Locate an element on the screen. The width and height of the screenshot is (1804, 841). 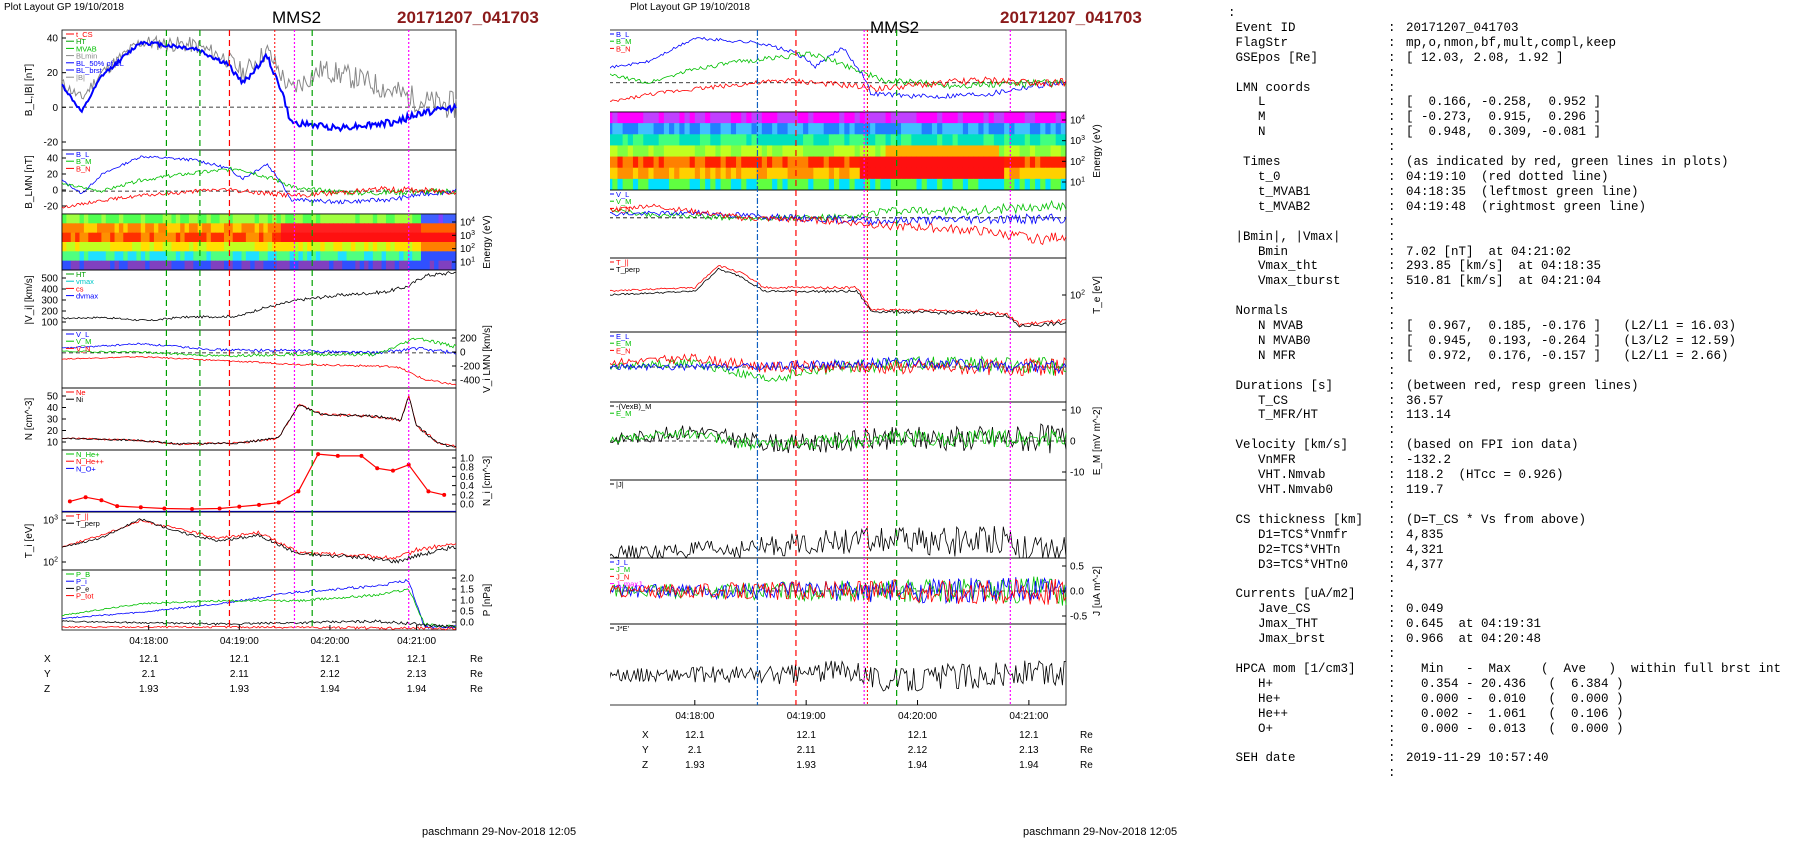
info-key: D2=TCS*VHTn is located at coordinates (1284, 549).